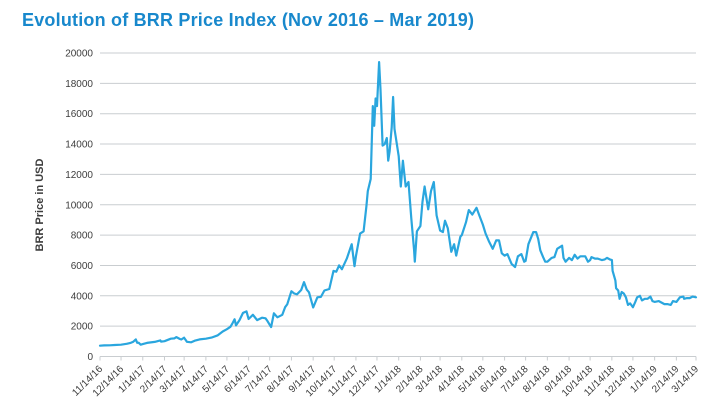  I want to click on y-tick-label: 14000, so click(79, 145).